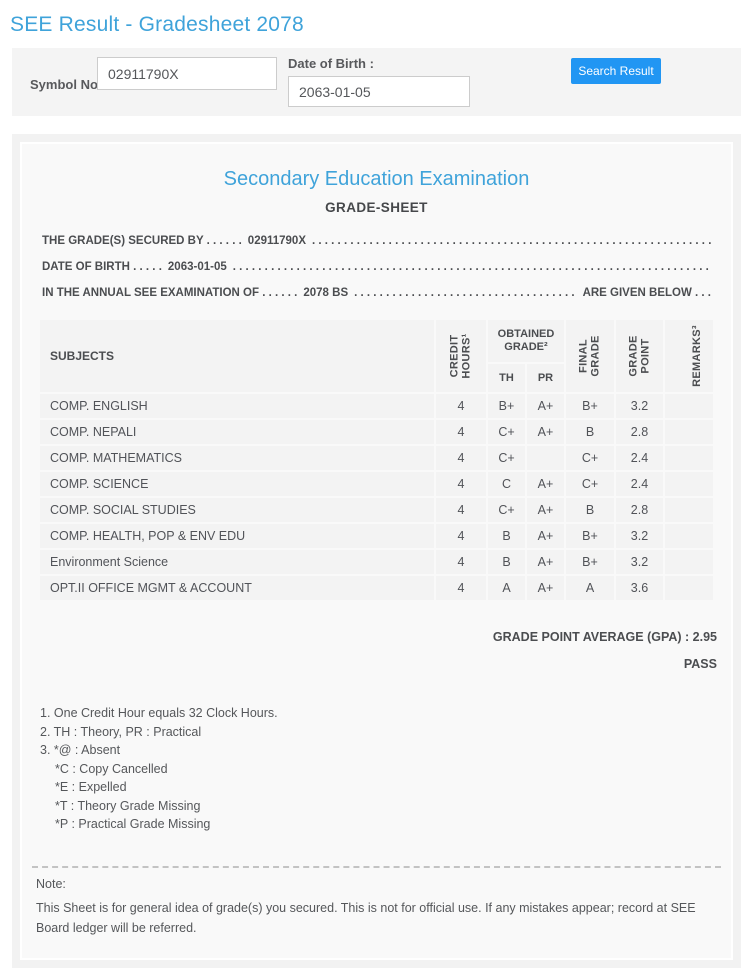 Image resolution: width=744 pixels, height=968 pixels. Describe the element at coordinates (237, 406) in the screenshot. I see `subject-cell: COMP. ENGLISH` at that location.